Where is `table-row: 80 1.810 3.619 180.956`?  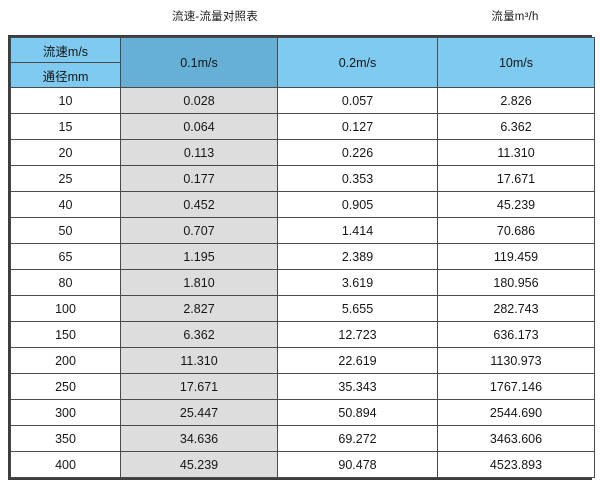
table-row: 80 1.810 3.619 180.956 is located at coordinates (302, 282).